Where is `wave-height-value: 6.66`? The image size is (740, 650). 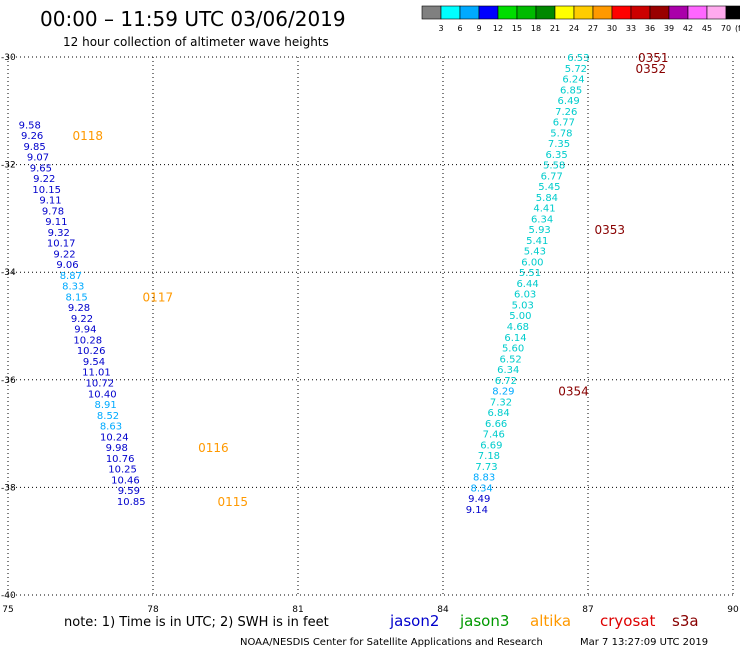
wave-height-value: 6.66 is located at coordinates (496, 424).